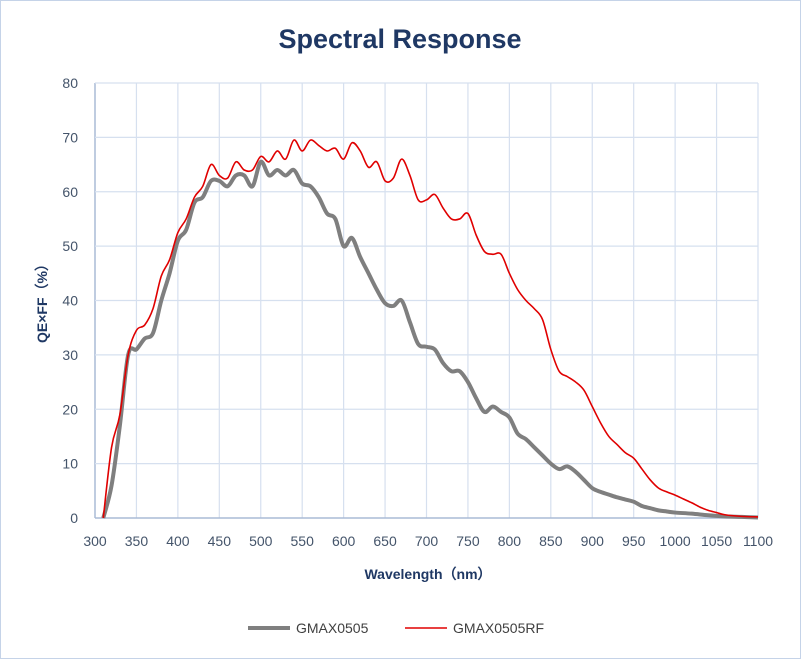  Describe the element at coordinates (634, 541) in the screenshot. I see `x-tick-label: 950` at that location.